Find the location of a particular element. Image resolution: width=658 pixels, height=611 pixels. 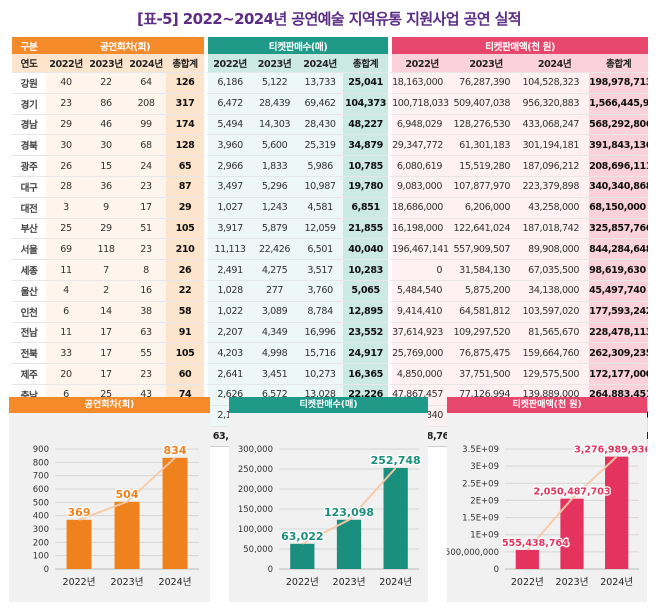

y-tick-label: 200 is located at coordinates (41, 543).